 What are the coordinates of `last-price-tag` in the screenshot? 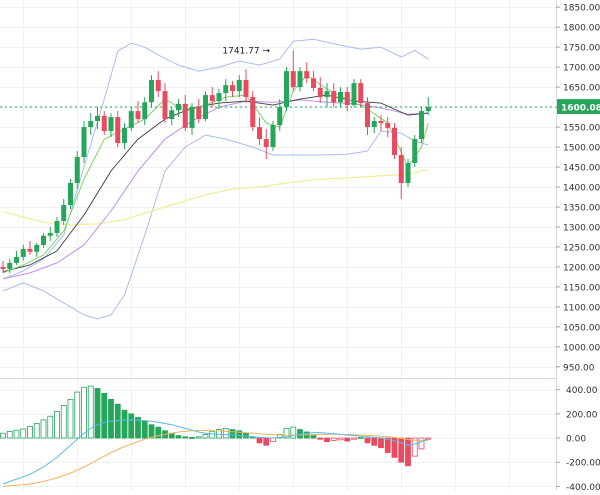 It's located at (578, 107).